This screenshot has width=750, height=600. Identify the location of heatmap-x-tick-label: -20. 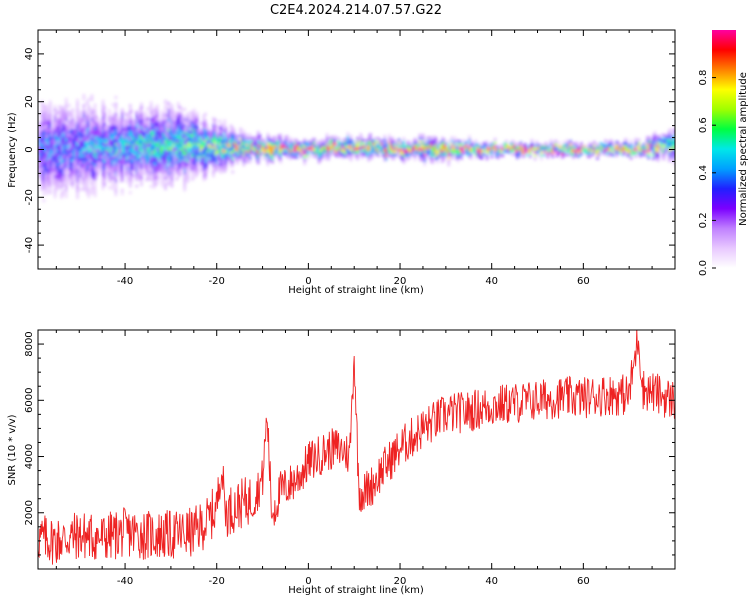
(217, 281).